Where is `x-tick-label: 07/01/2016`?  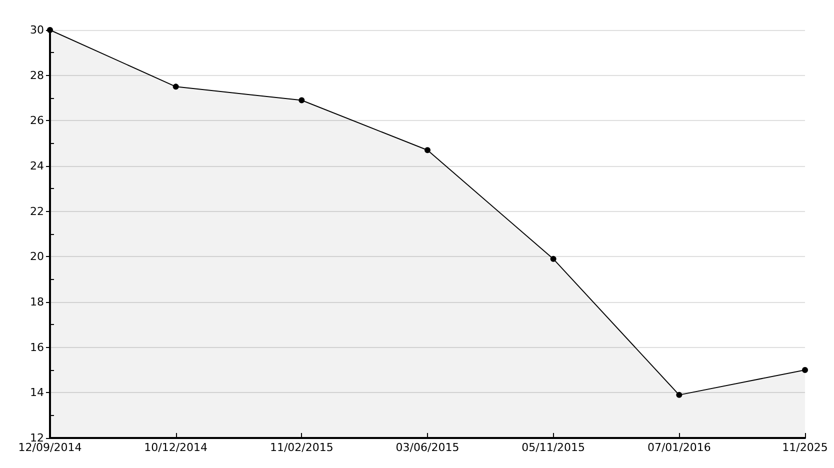
x-tick-label: 07/01/2016 is located at coordinates (679, 447).